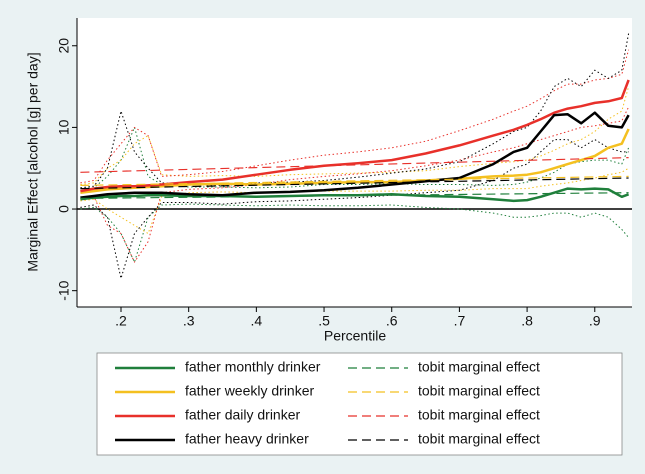 The height and width of the screenshot is (474, 645). Describe the element at coordinates (33, 161) in the screenshot. I see `y-axis-label: Marginal Effect [alcohol [g] per day]` at that location.